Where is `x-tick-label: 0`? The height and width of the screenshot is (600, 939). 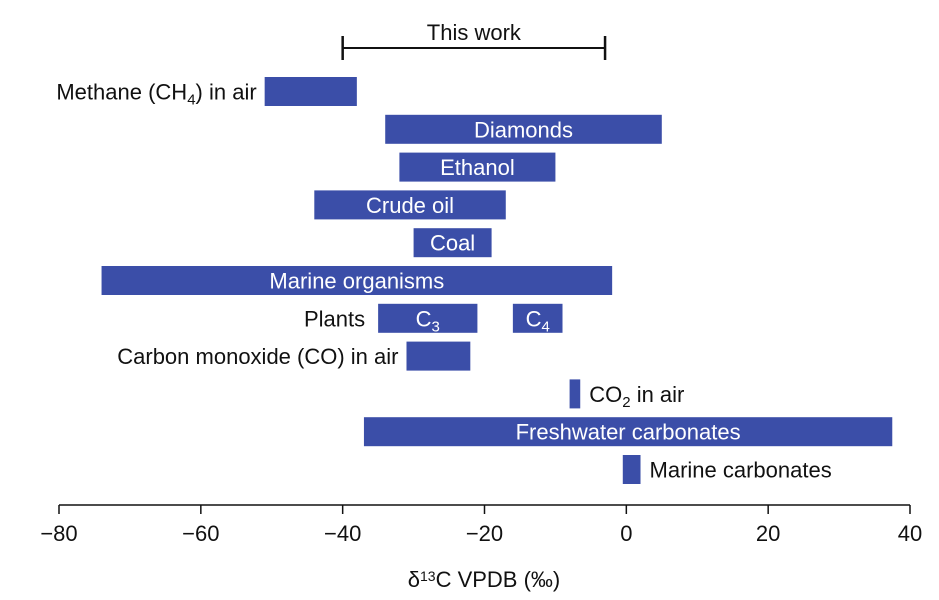
x-tick-label: 0 is located at coordinates (626, 533).